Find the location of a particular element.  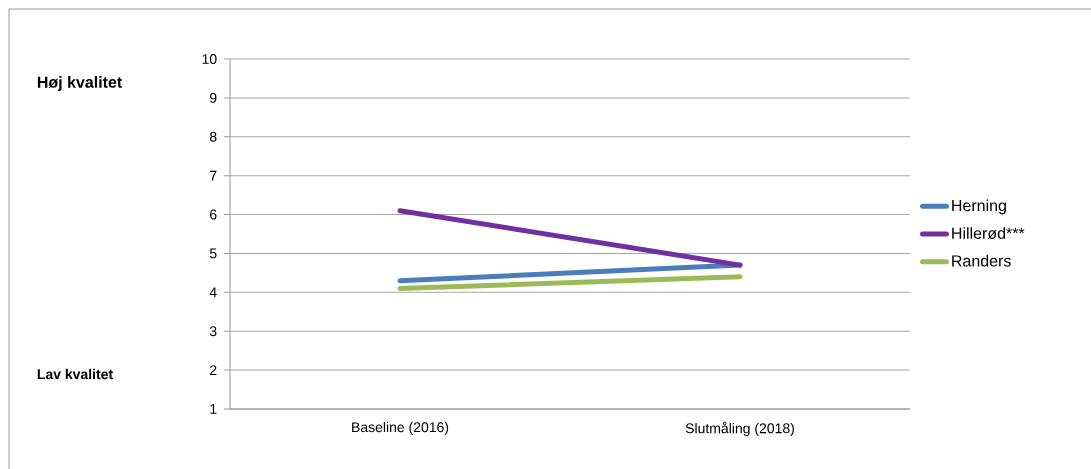

legend-label: Hillerød*** is located at coordinates (988, 233).